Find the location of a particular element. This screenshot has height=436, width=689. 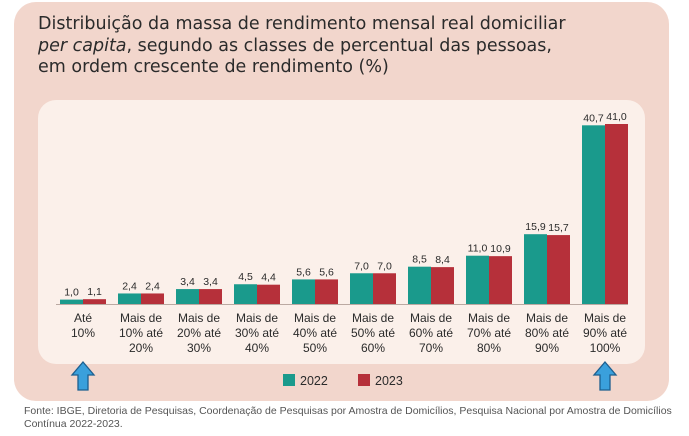

category-label-3: Mais de 20% até 30% is located at coordinates (199, 333).